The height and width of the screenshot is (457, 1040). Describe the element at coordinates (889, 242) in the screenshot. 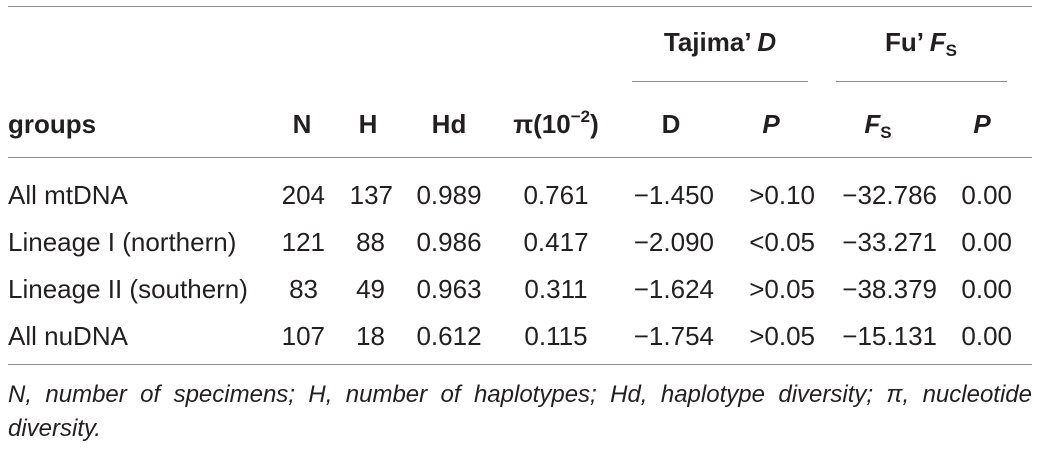

I see `table-cell-fs: −33.271` at that location.